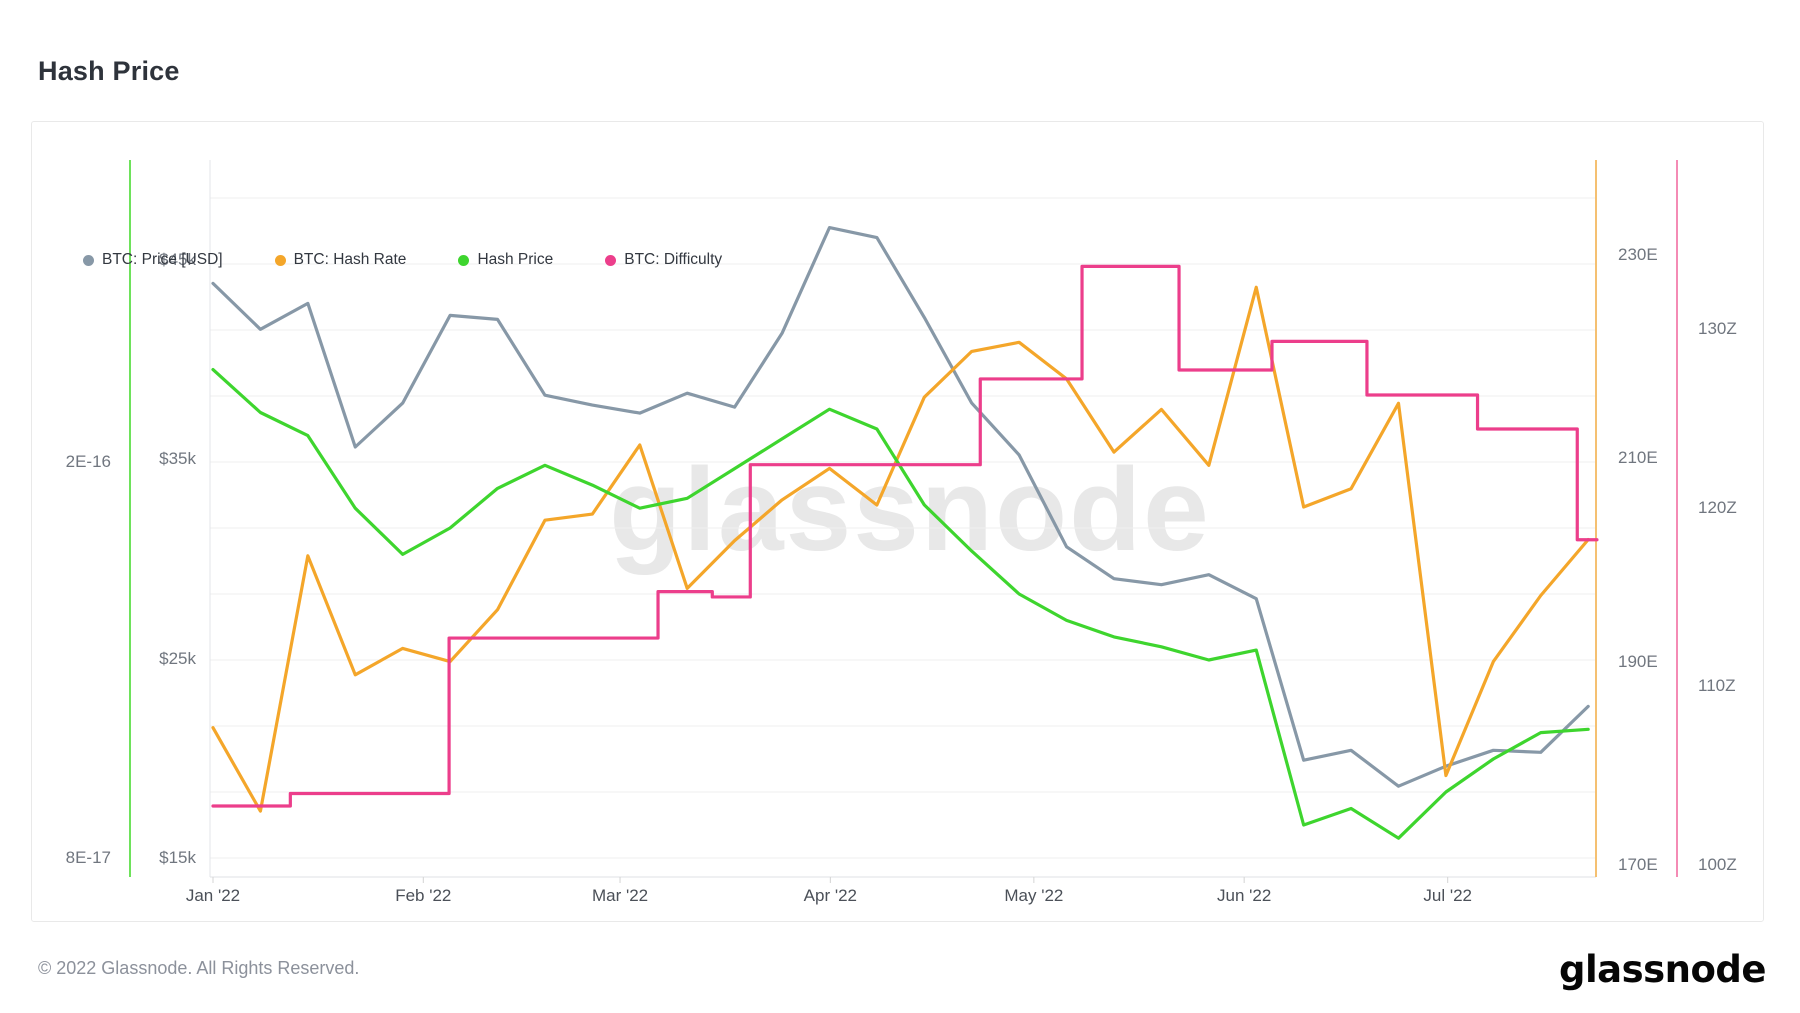  Describe the element at coordinates (1717, 507) in the screenshot. I see `difficulty-tick-label: 120Z` at that location.